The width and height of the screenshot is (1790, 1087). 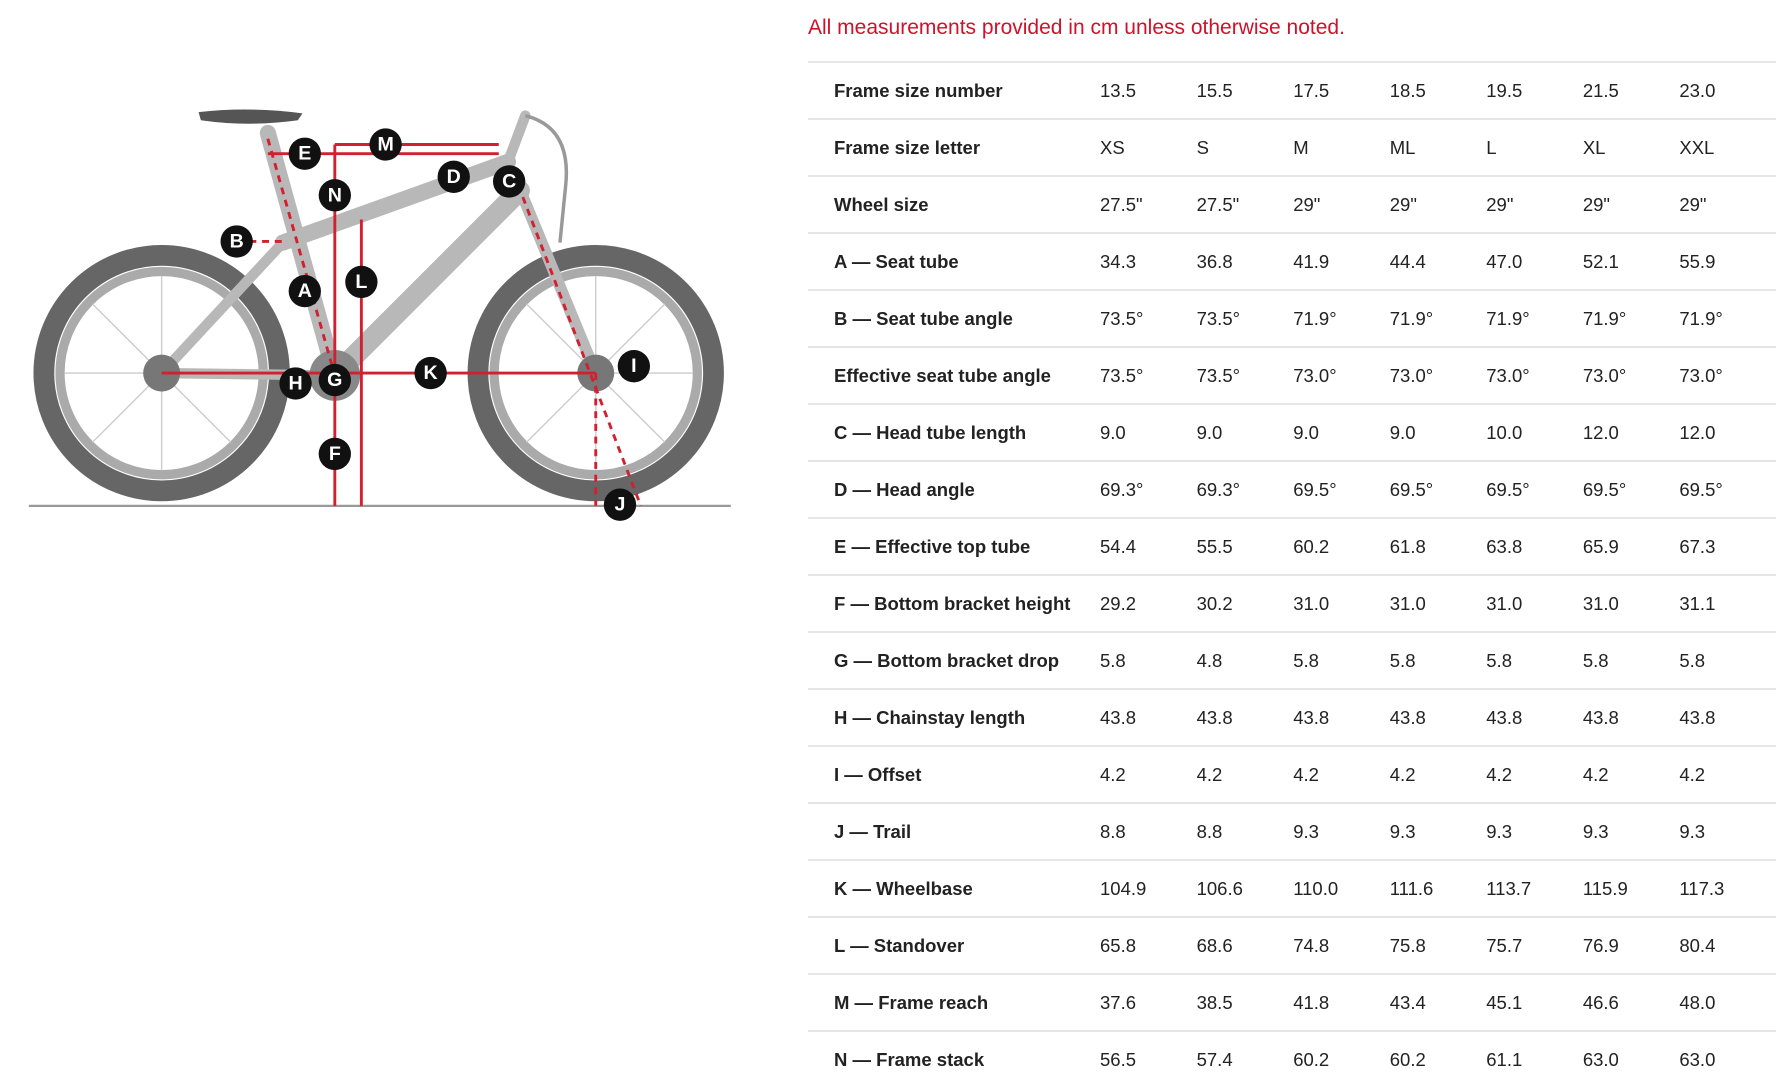 I want to click on cell-value: 38.5, so click(x=1245, y=1002).